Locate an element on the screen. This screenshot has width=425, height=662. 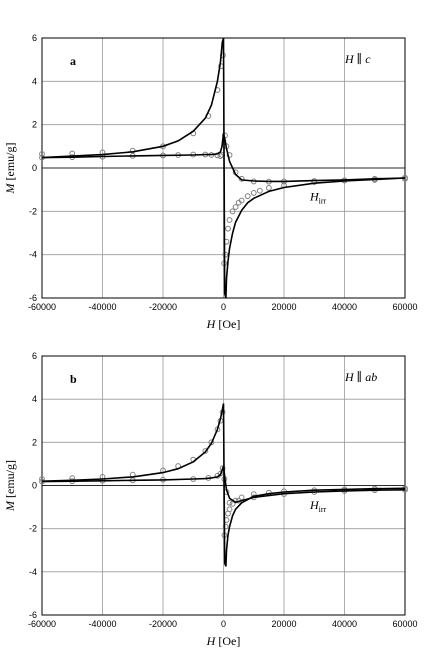
field-orientation-label: H ∥ ab is located at coordinates (360, 377).